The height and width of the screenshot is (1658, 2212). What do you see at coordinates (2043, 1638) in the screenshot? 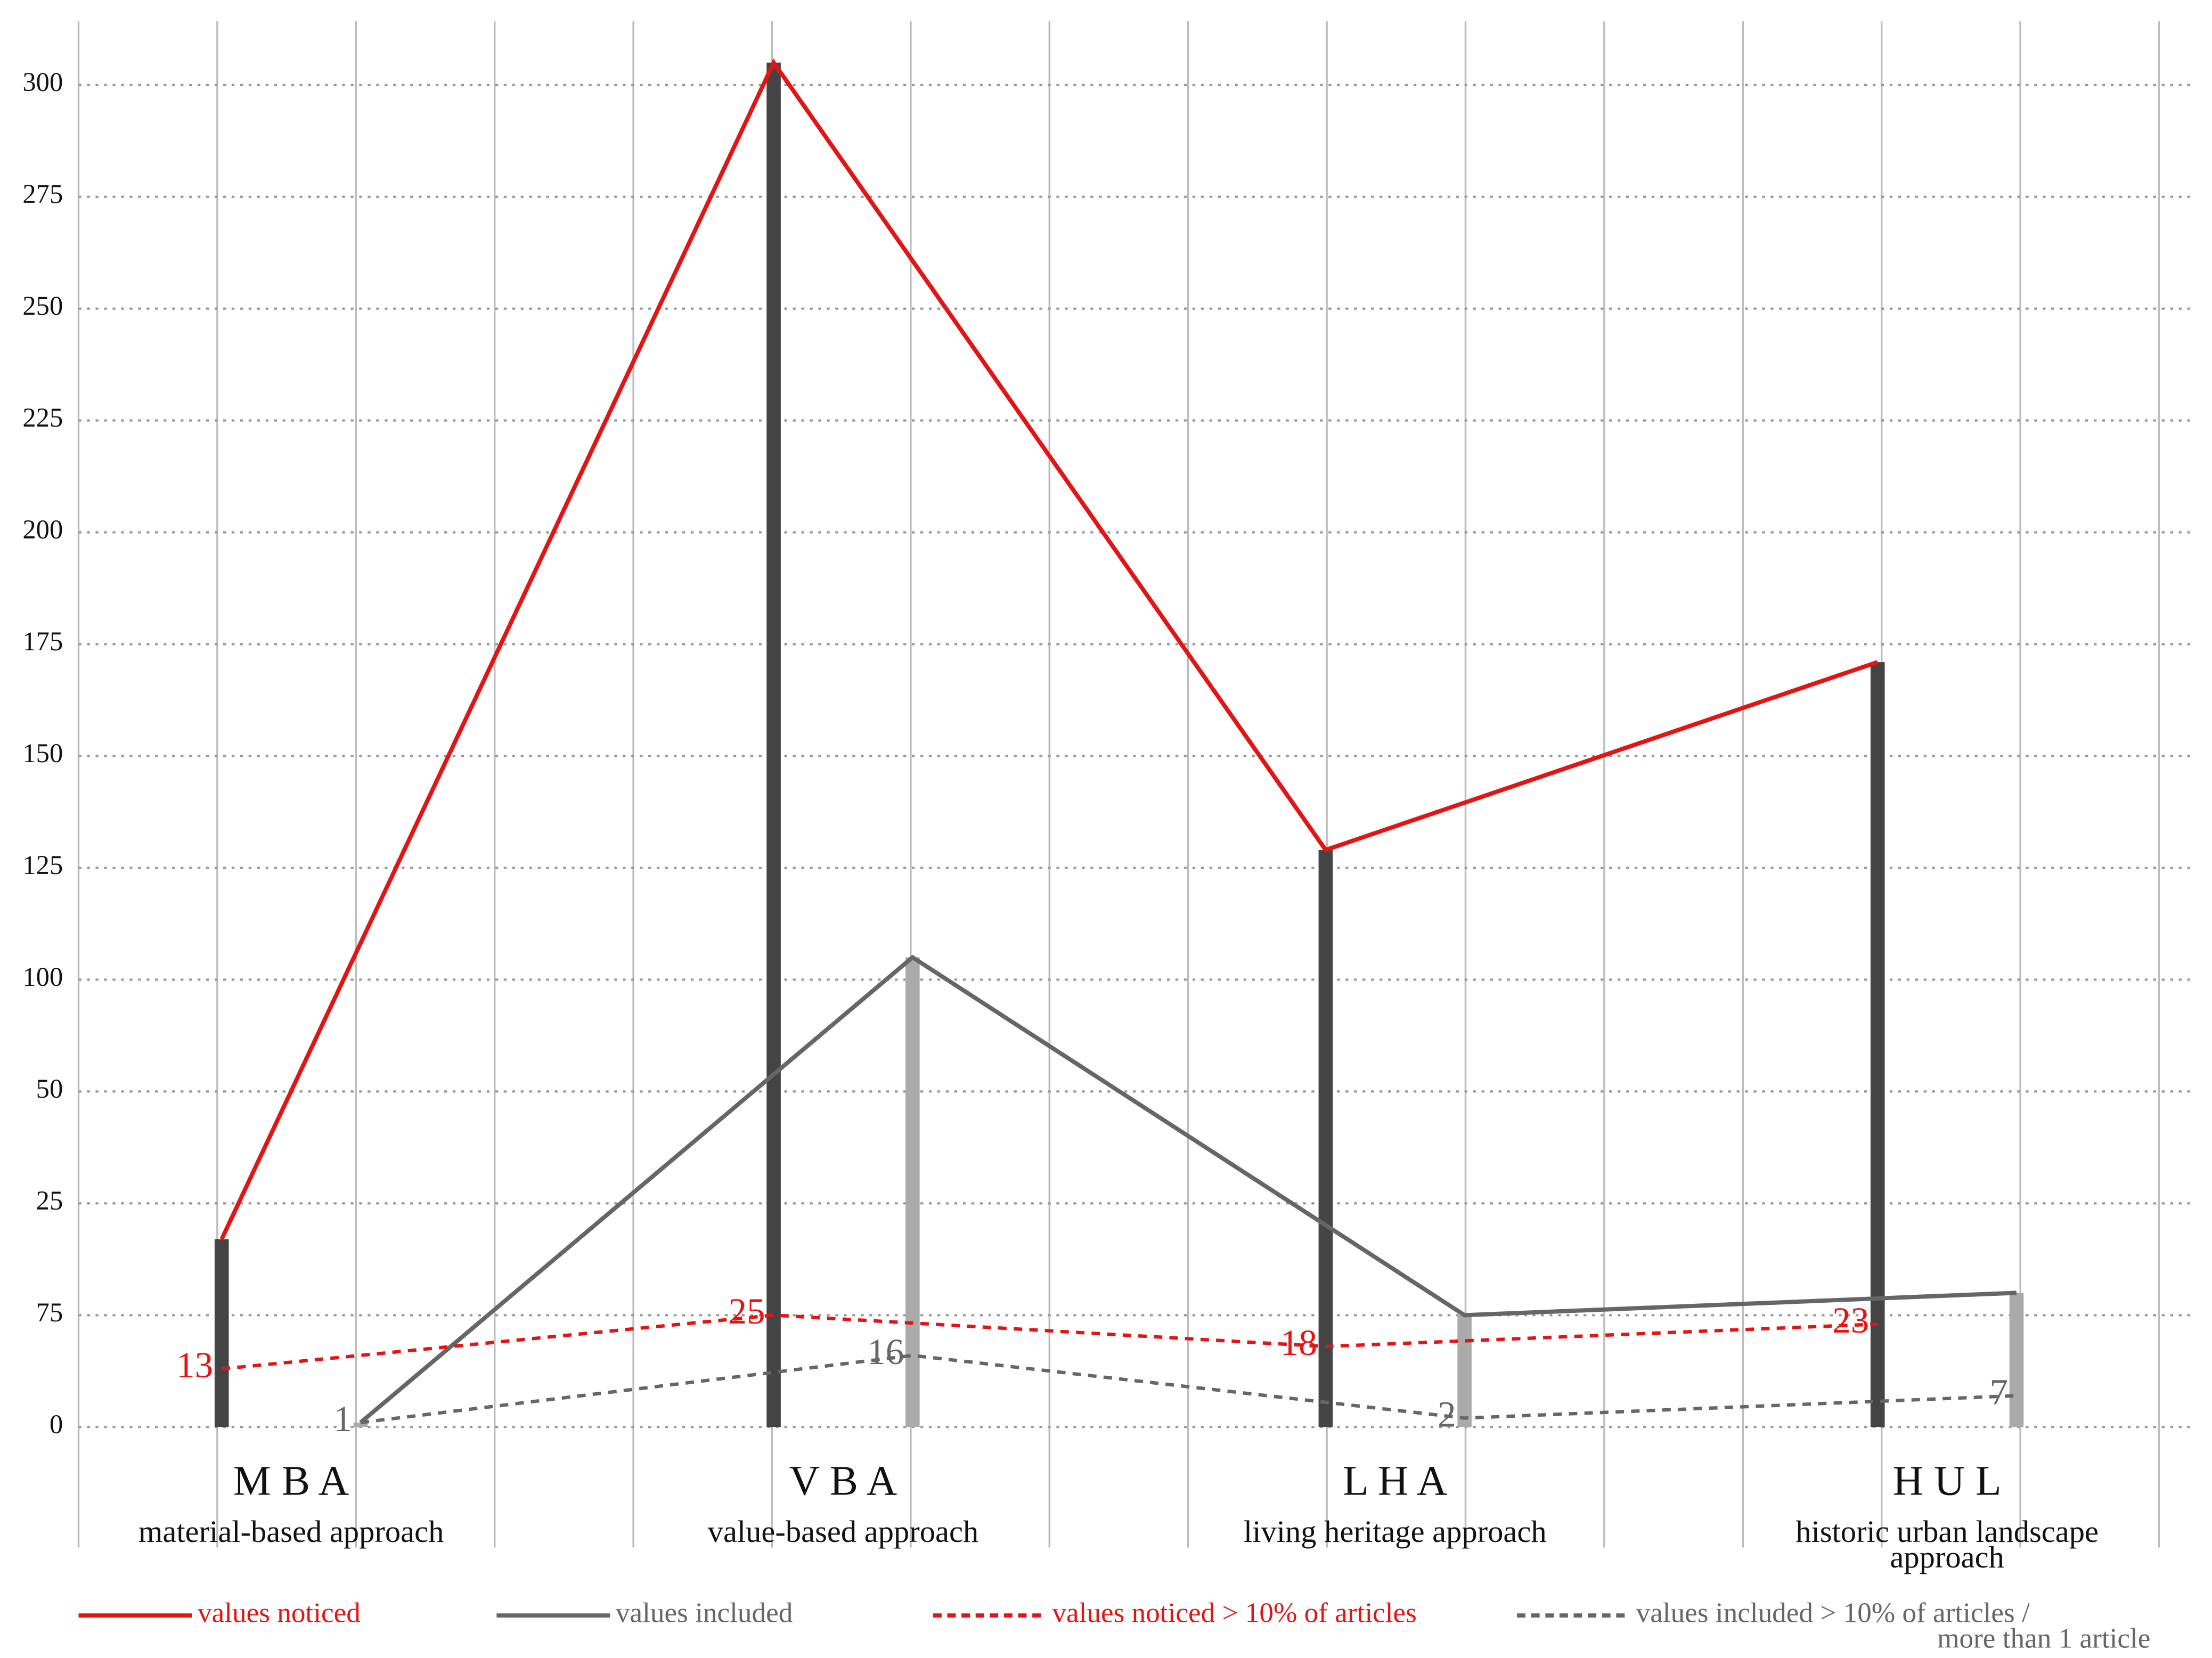
I see `legend-label: more than 1 article` at bounding box center [2043, 1638].